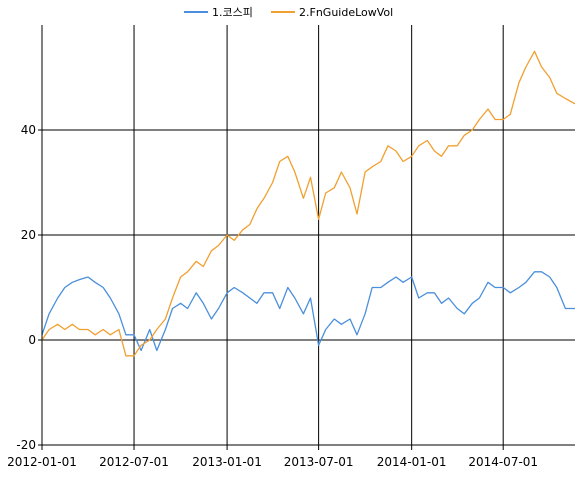  What do you see at coordinates (28, 130) in the screenshot?
I see `y-tick-label: 40` at bounding box center [28, 130].